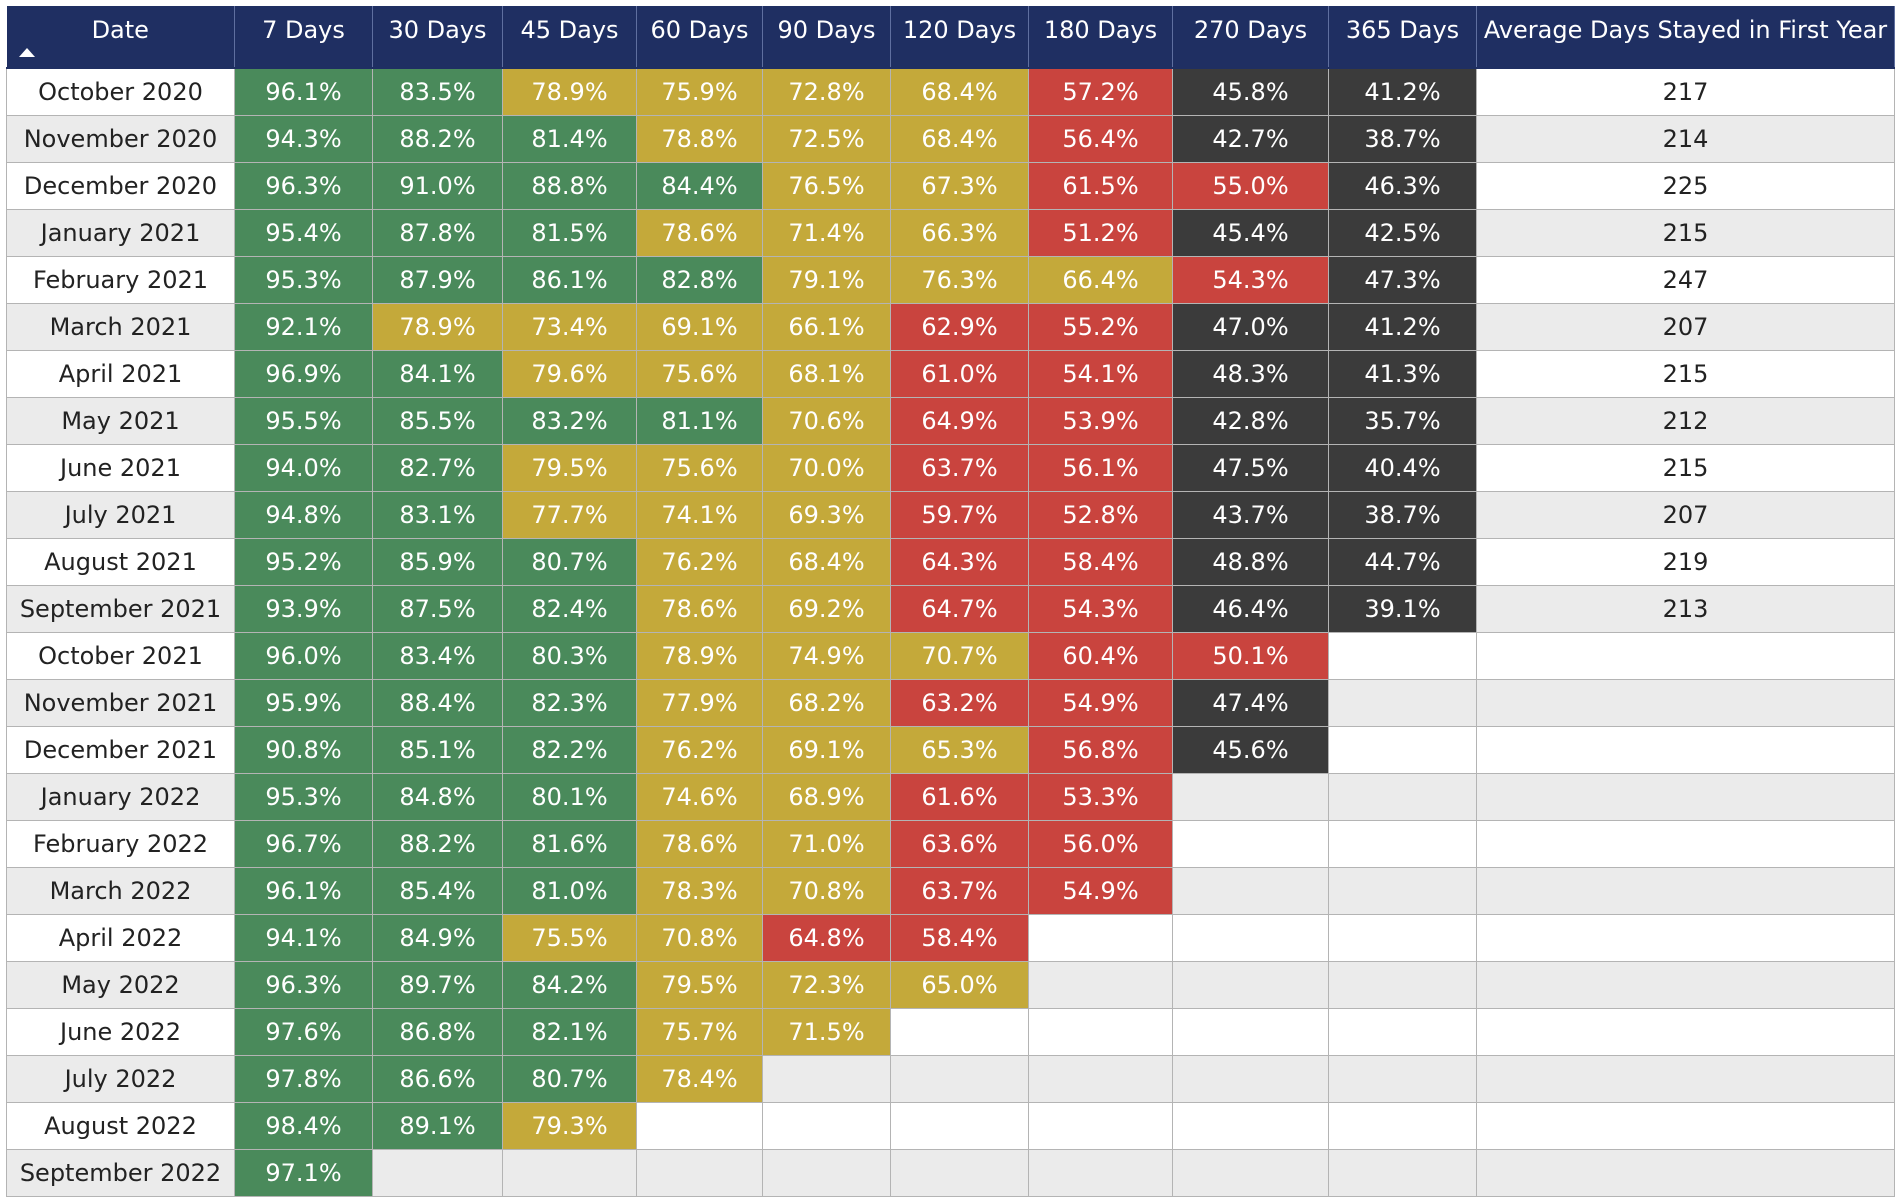 The height and width of the screenshot is (1204, 1904). What do you see at coordinates (569, 467) in the screenshot?
I see `retention-cell: 79.5%` at bounding box center [569, 467].